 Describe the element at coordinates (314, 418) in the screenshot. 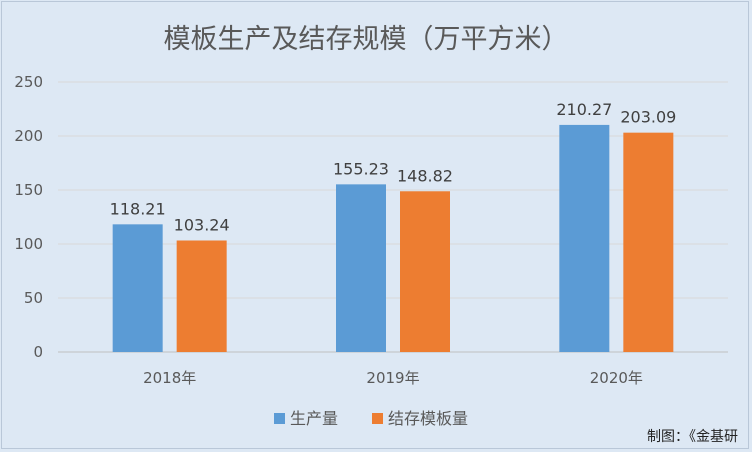

I see `legend-label: 生产量` at that location.